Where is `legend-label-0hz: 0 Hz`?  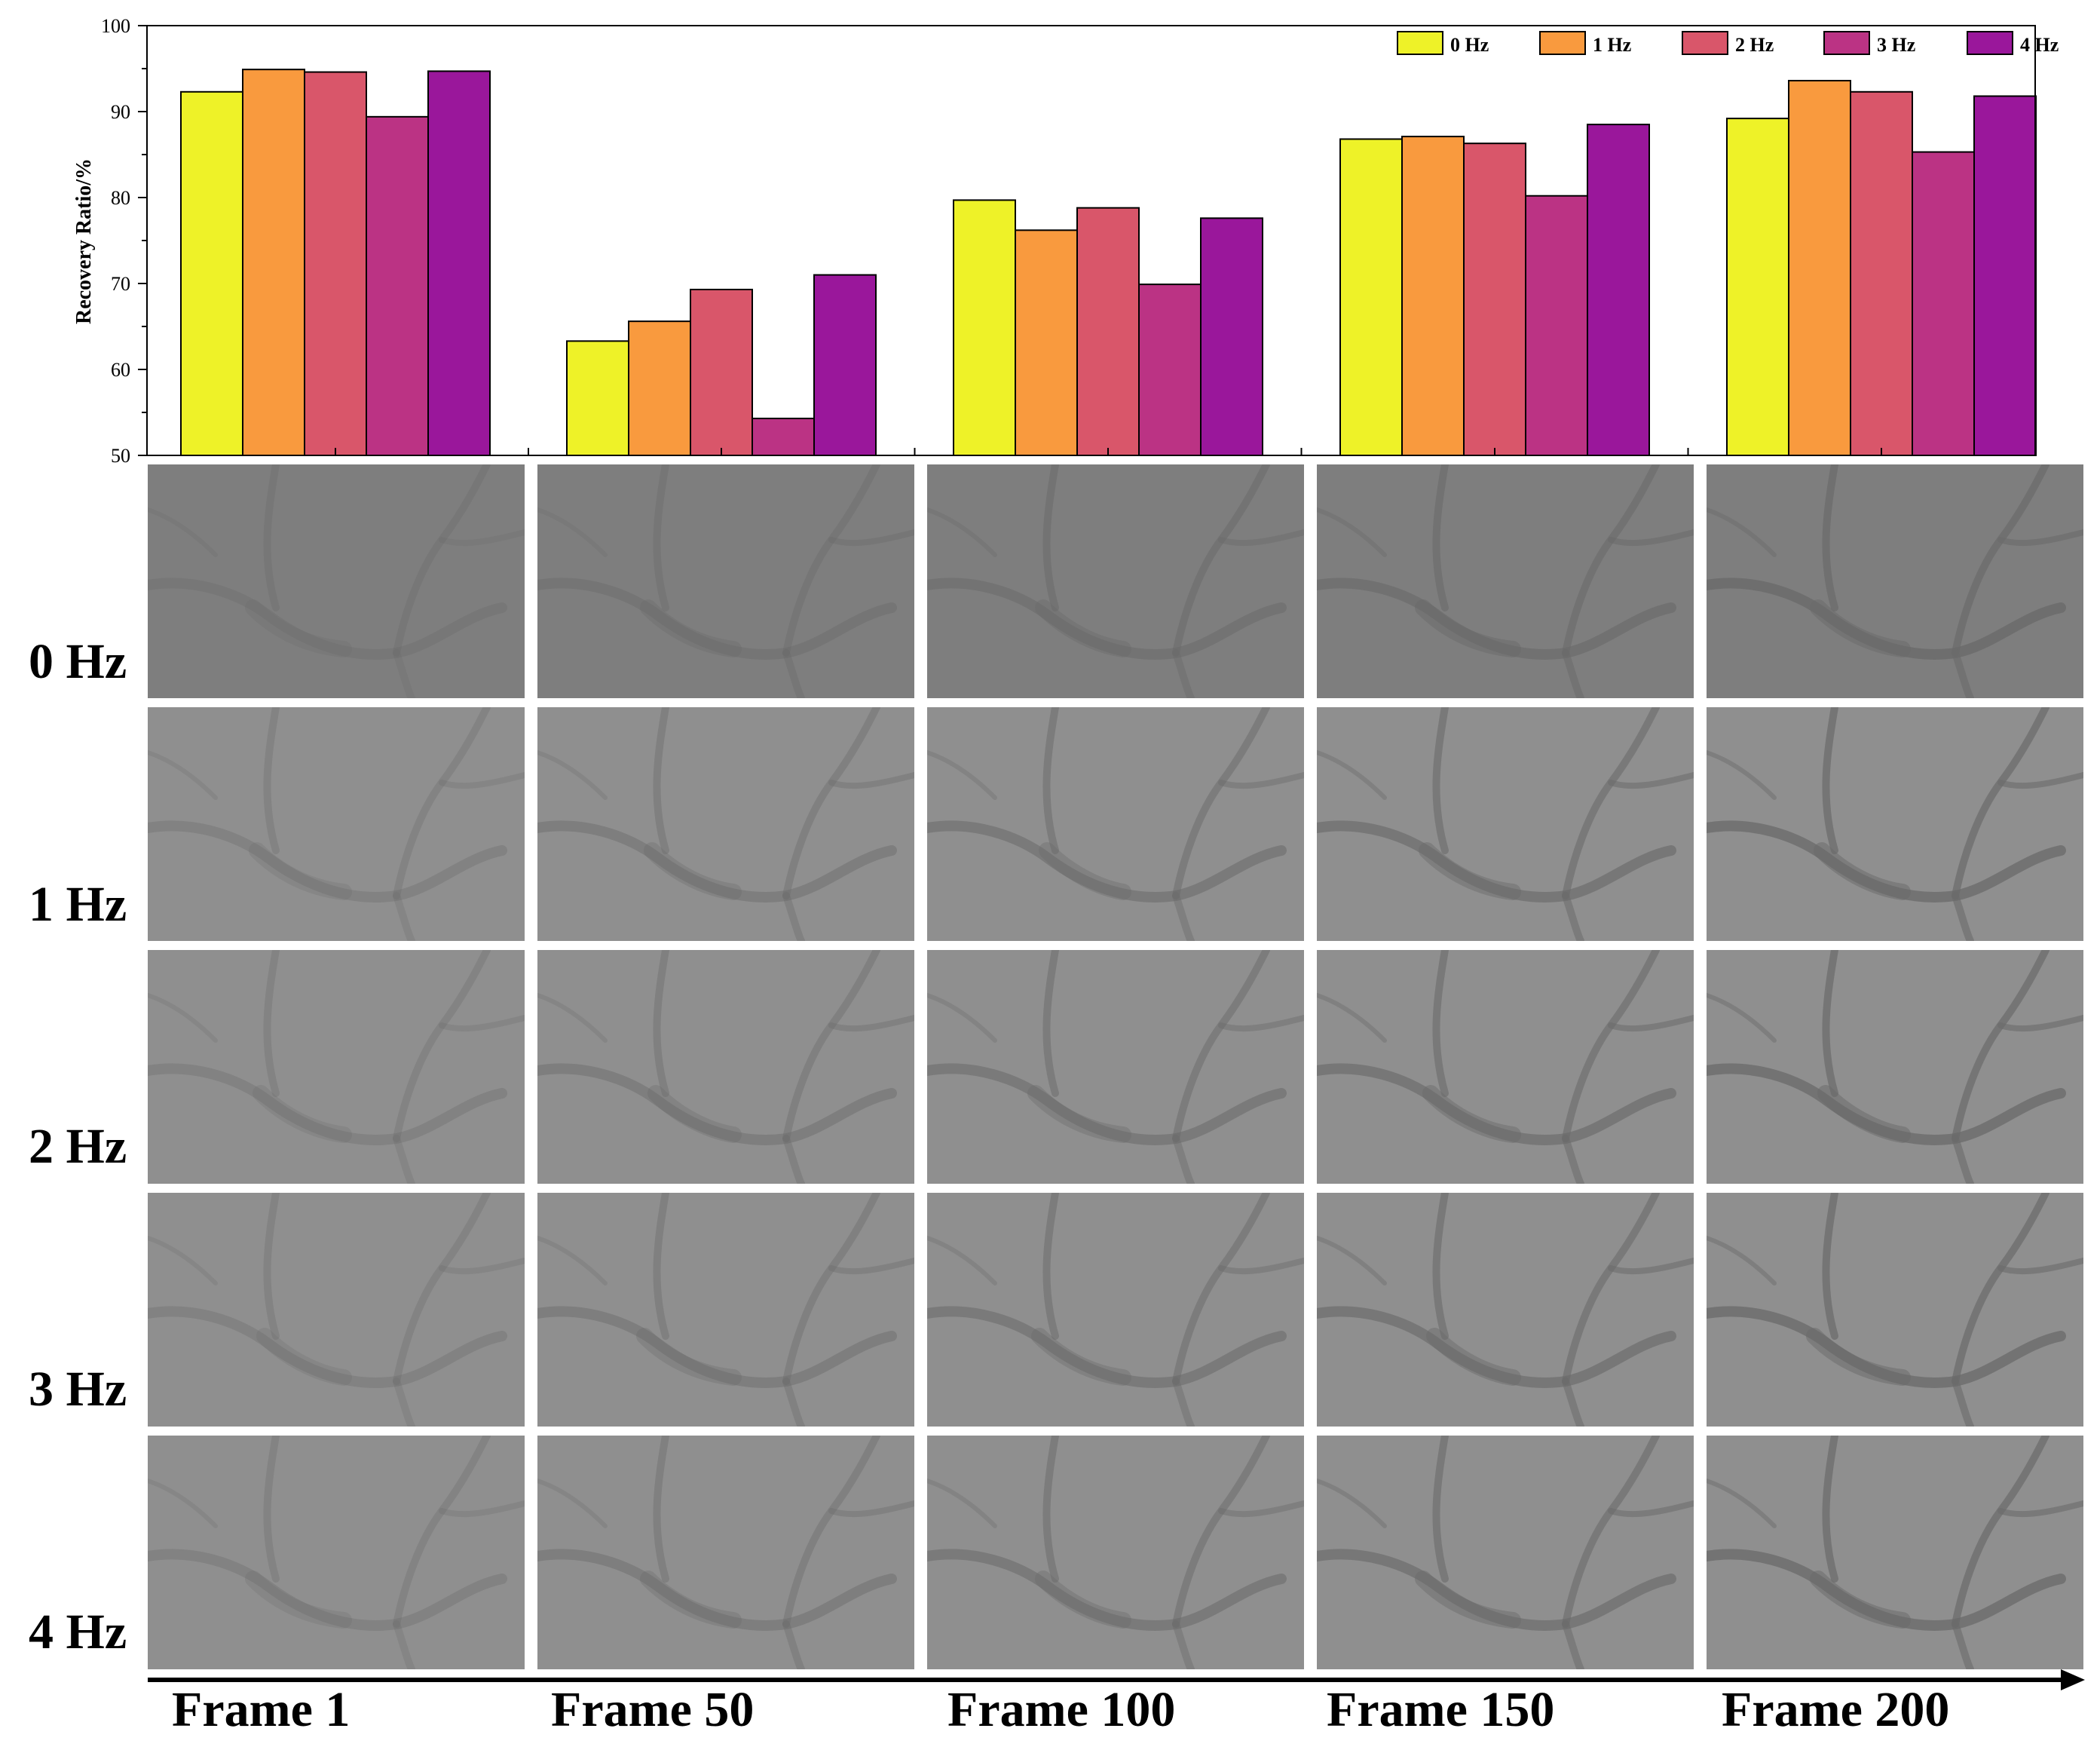 legend-label-0hz: 0 Hz is located at coordinates (1469, 45).